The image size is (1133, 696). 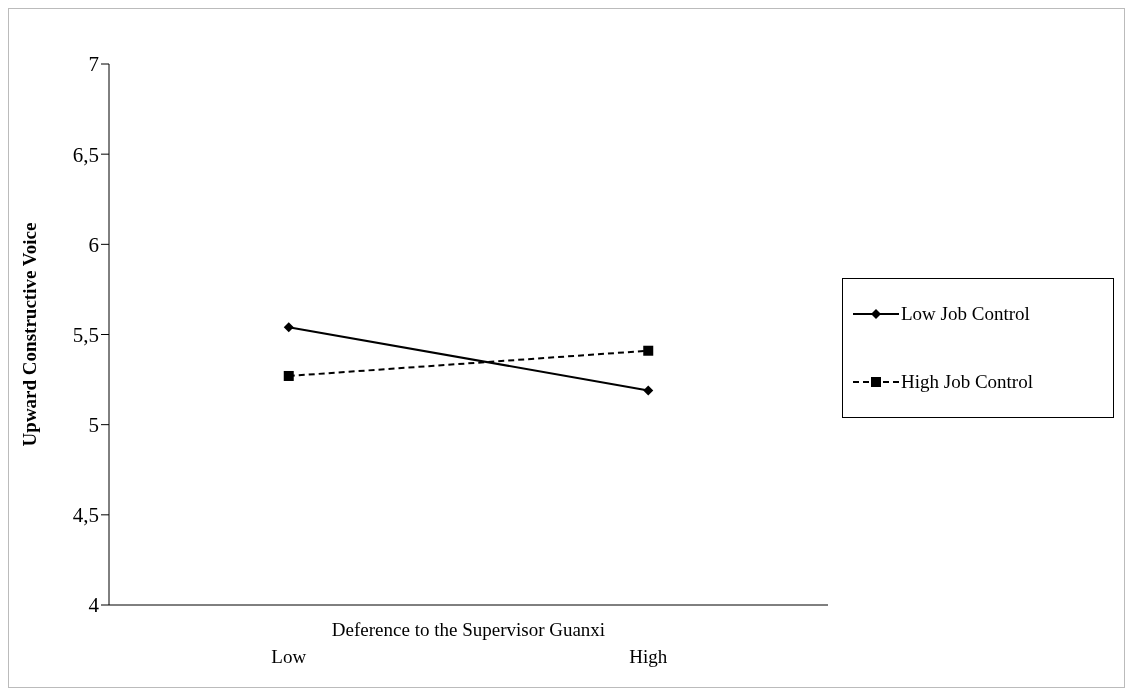 What do you see at coordinates (29, 334) in the screenshot?
I see `y-axis-title: Upward Constructive Voice` at bounding box center [29, 334].